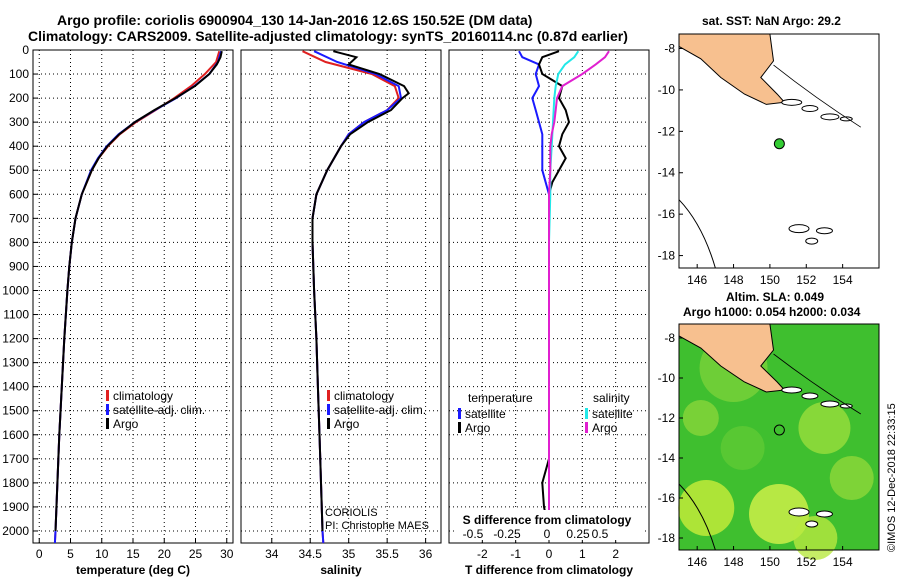 Image resolution: width=900 pixels, height=580 pixels. Describe the element at coordinates (667, 214) in the screenshot. I see `lat-tick-label: -16` at that location.